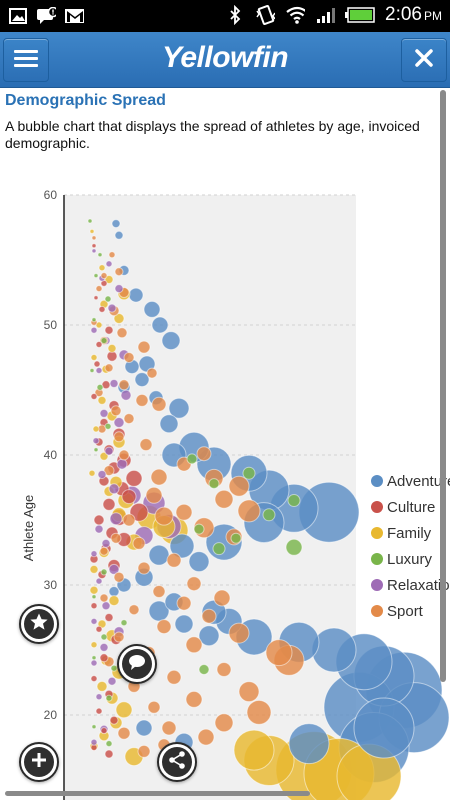 This screenshot has height=800, width=450. I want to click on vertical-scrollbar, so click(443, 386).